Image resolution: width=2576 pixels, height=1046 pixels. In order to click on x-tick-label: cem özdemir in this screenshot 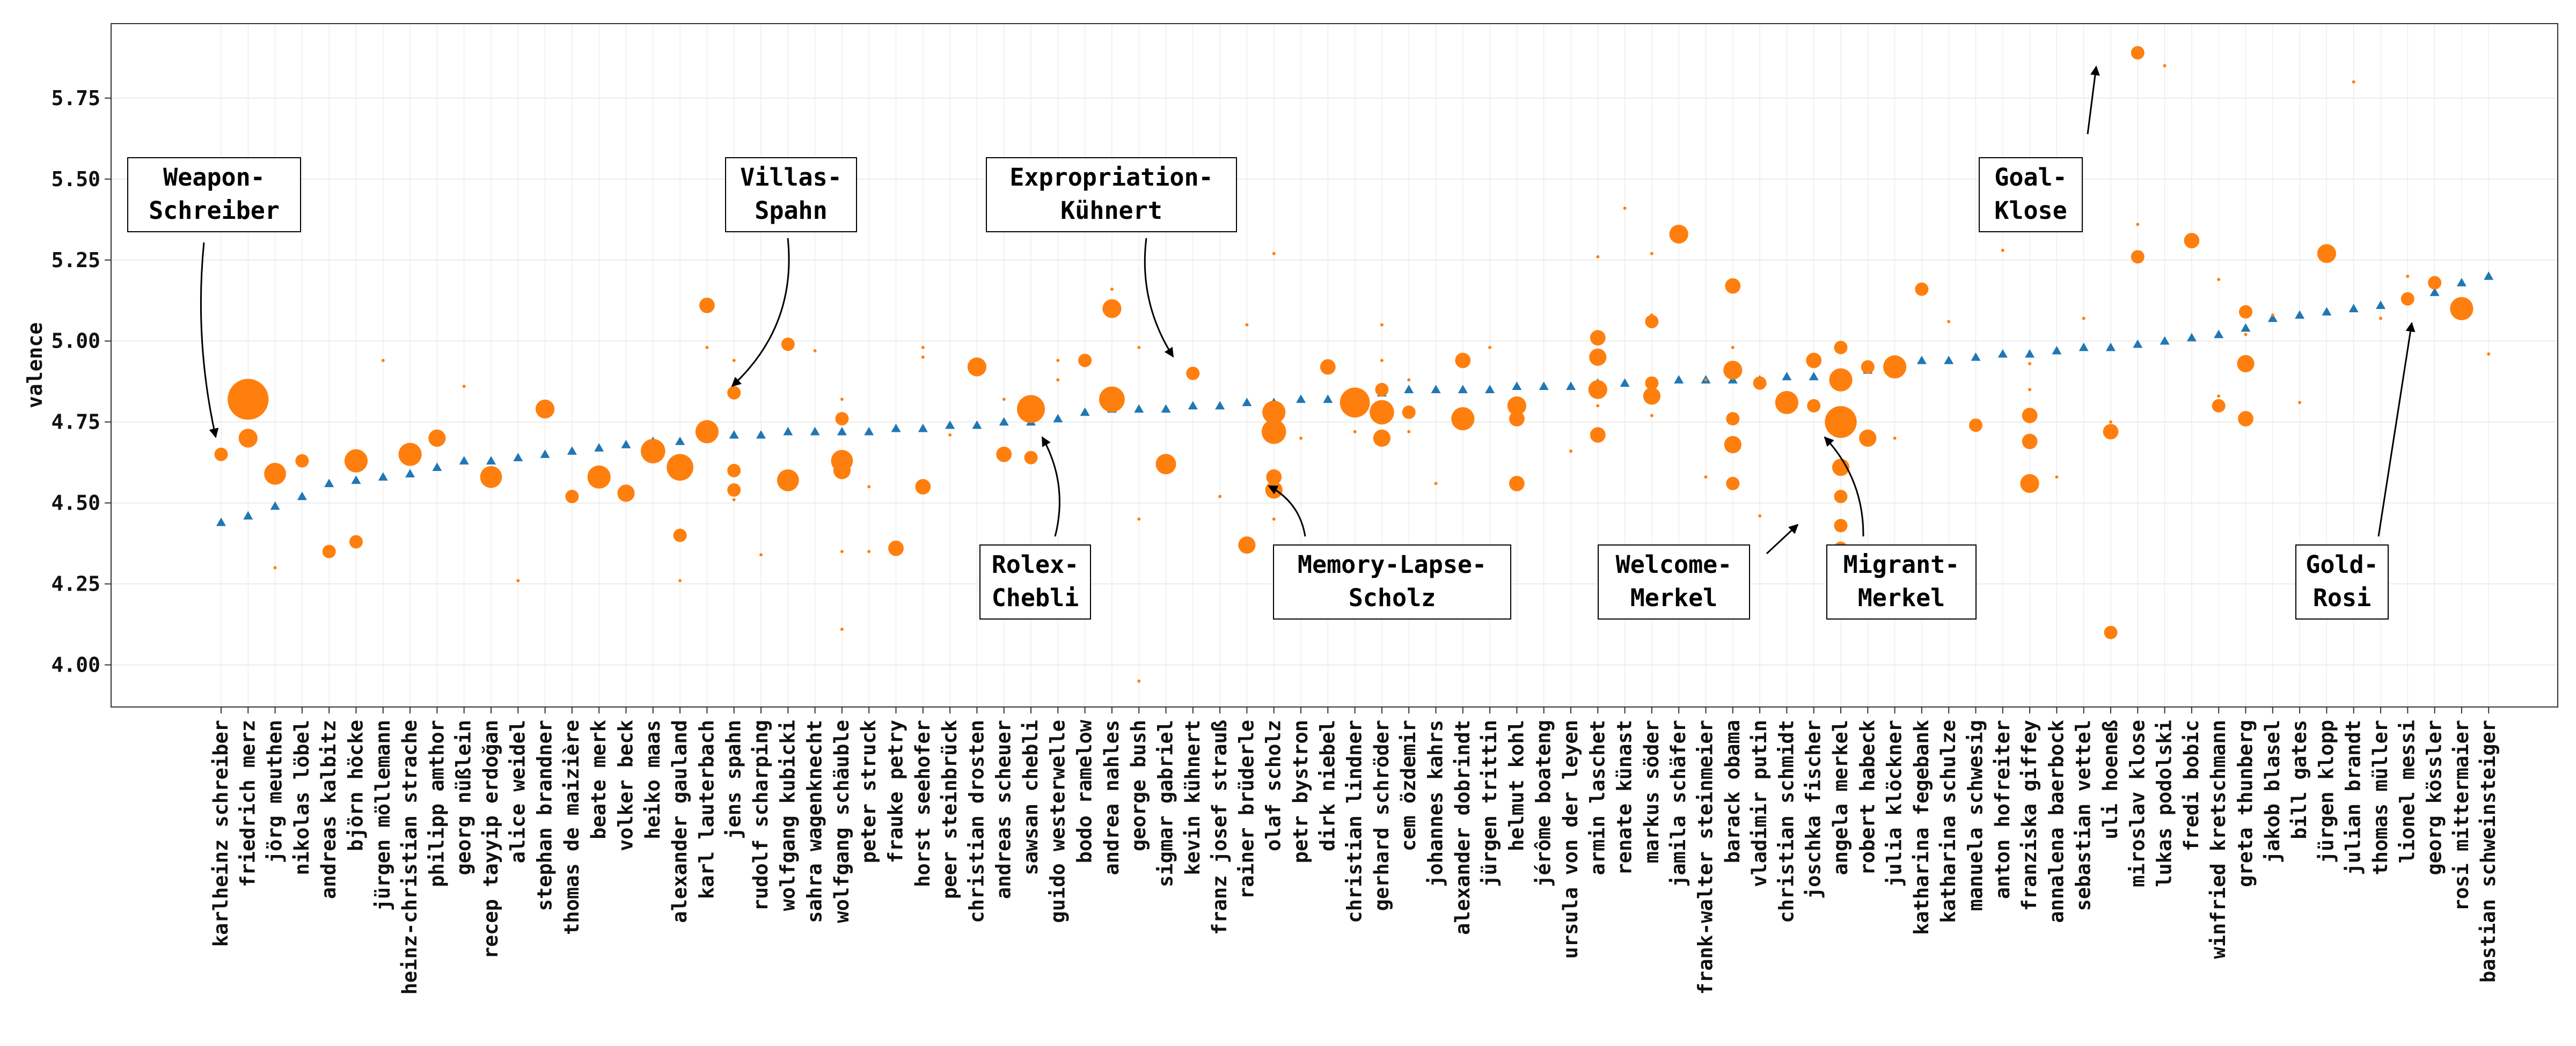, I will do `click(1408, 785)`.